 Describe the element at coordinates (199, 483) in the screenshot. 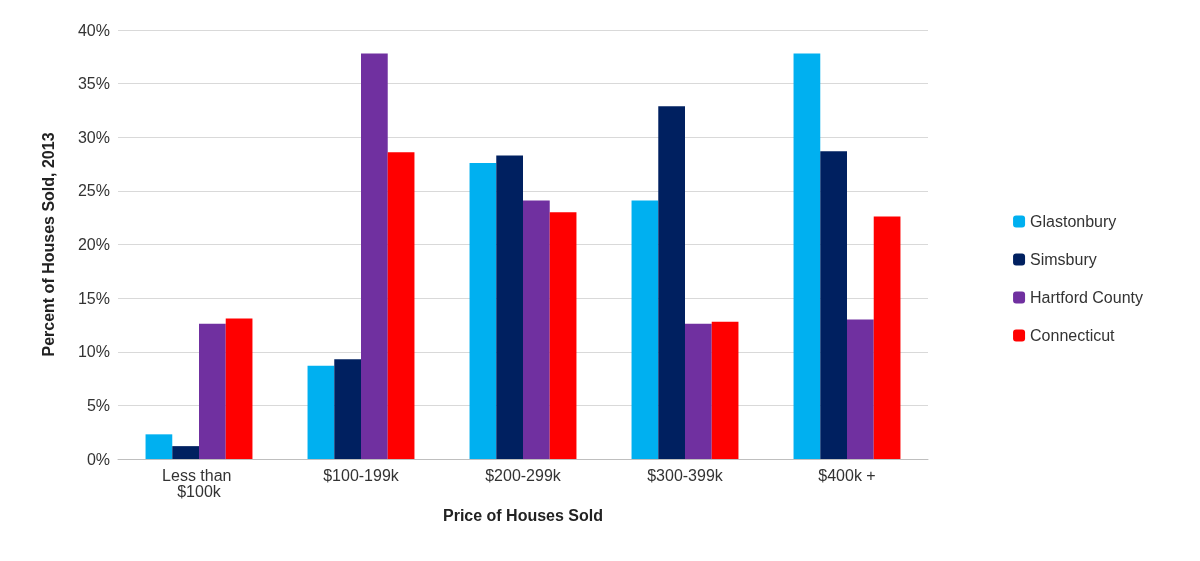

I see `x-tick-label: Less than $100k` at that location.